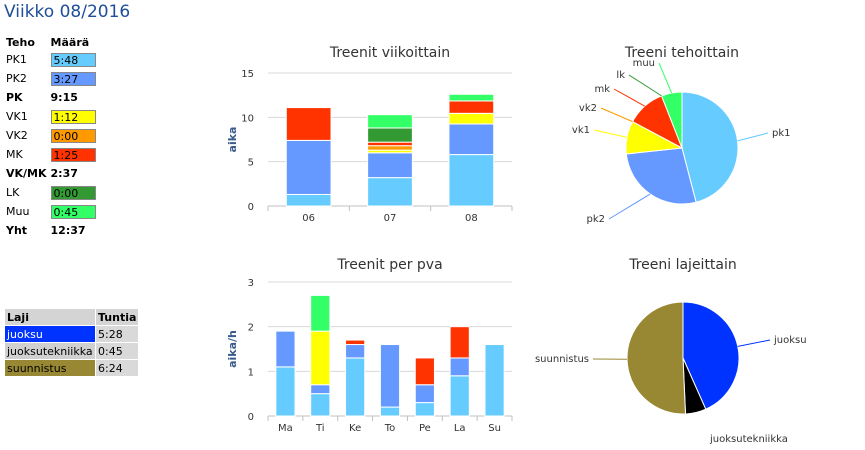 The height and width of the screenshot is (450, 865). I want to click on sport-pie-label: suunnistus, so click(562, 359).